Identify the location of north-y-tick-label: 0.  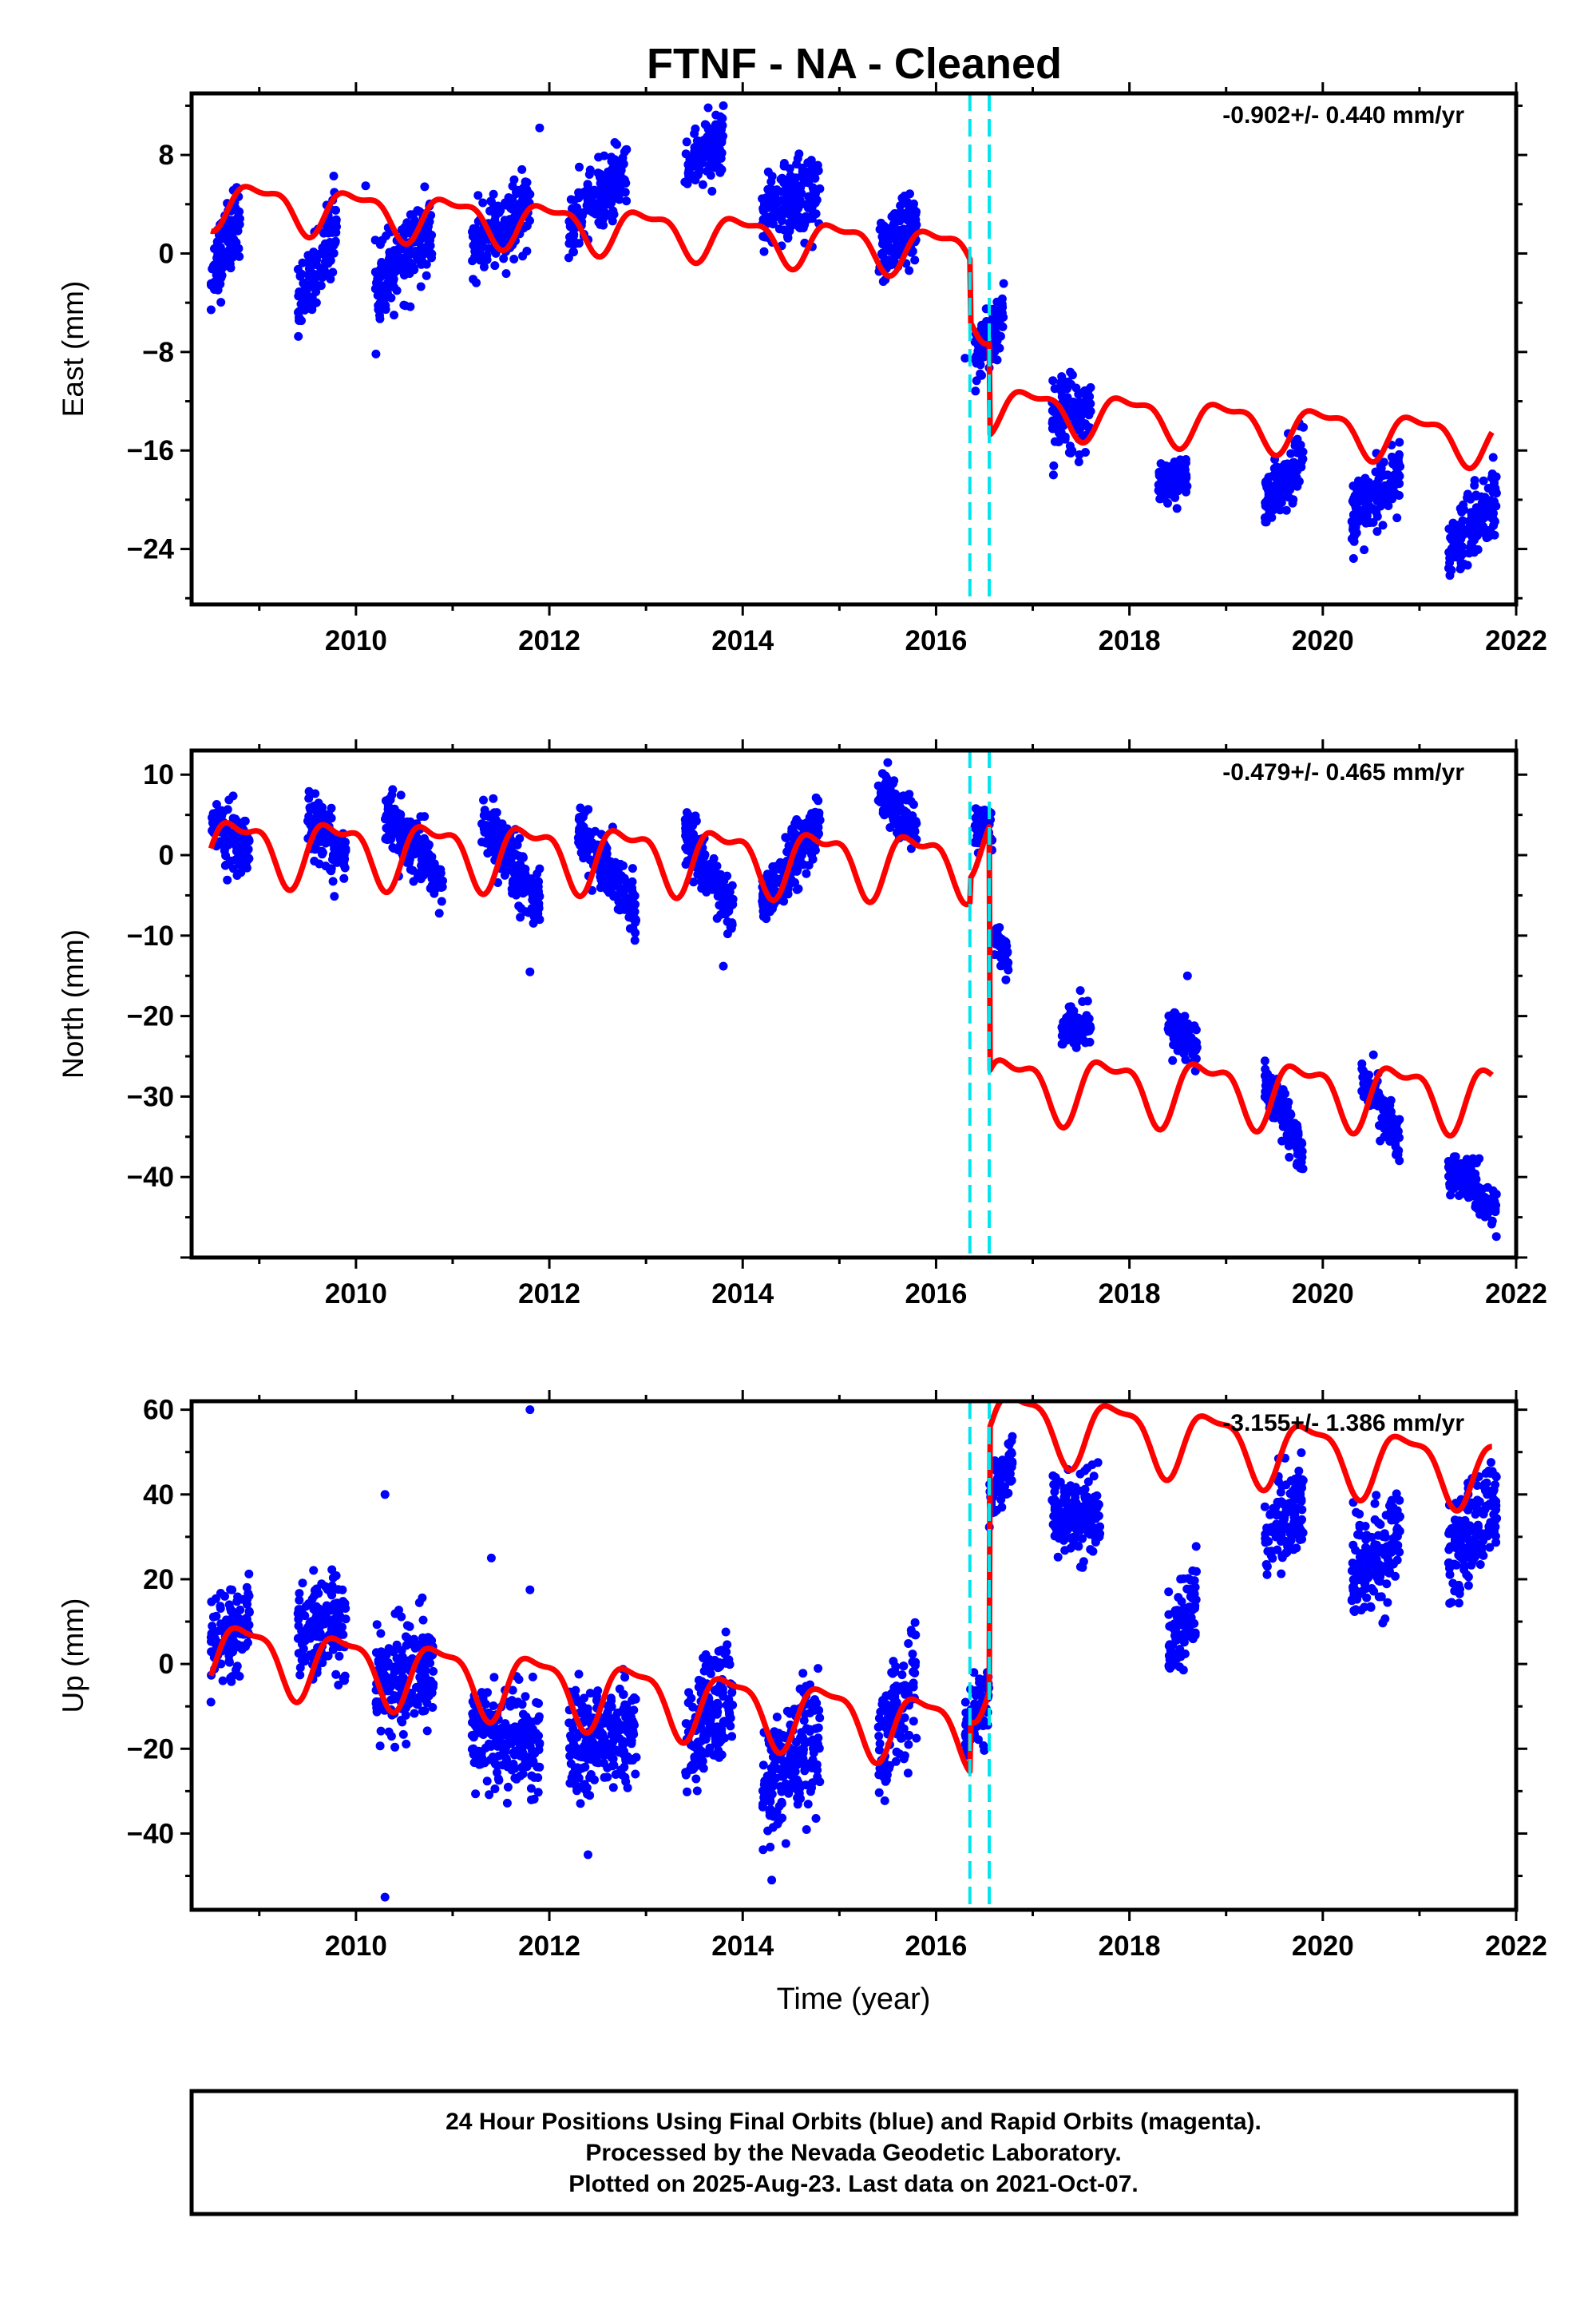
(166, 855).